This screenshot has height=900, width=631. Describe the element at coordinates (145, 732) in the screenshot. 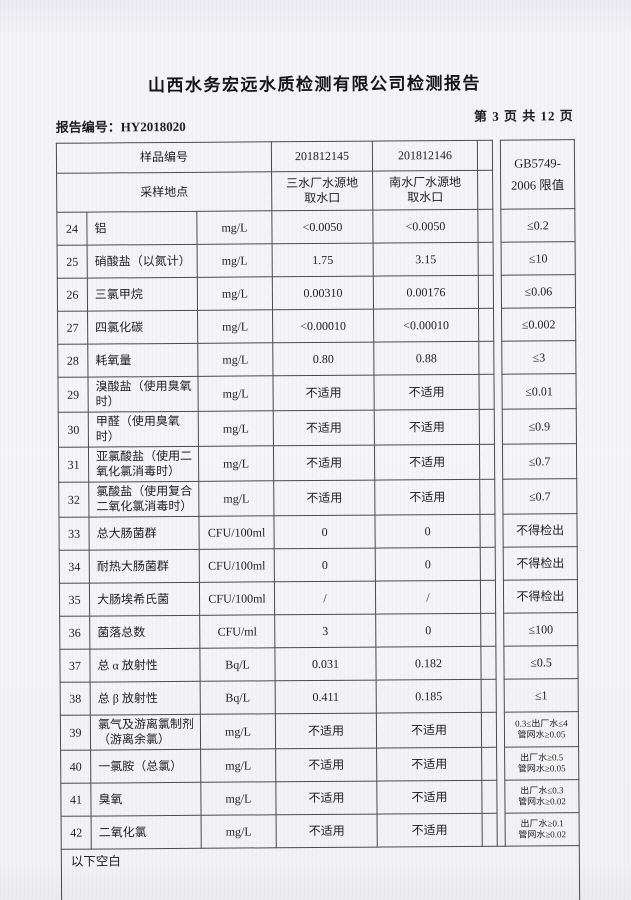

I see `param-name: 氯气及游离氯制剂（游离余氯）` at that location.